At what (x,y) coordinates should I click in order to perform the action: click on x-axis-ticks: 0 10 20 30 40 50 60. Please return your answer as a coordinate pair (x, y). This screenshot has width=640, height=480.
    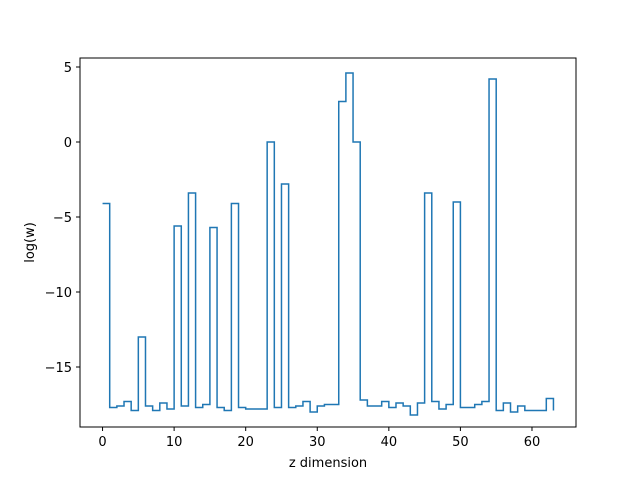
    Looking at the image, I should click on (319, 438).